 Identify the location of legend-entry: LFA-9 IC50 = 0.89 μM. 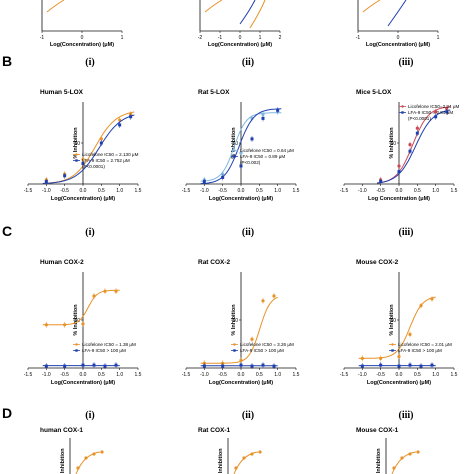
(262, 156).